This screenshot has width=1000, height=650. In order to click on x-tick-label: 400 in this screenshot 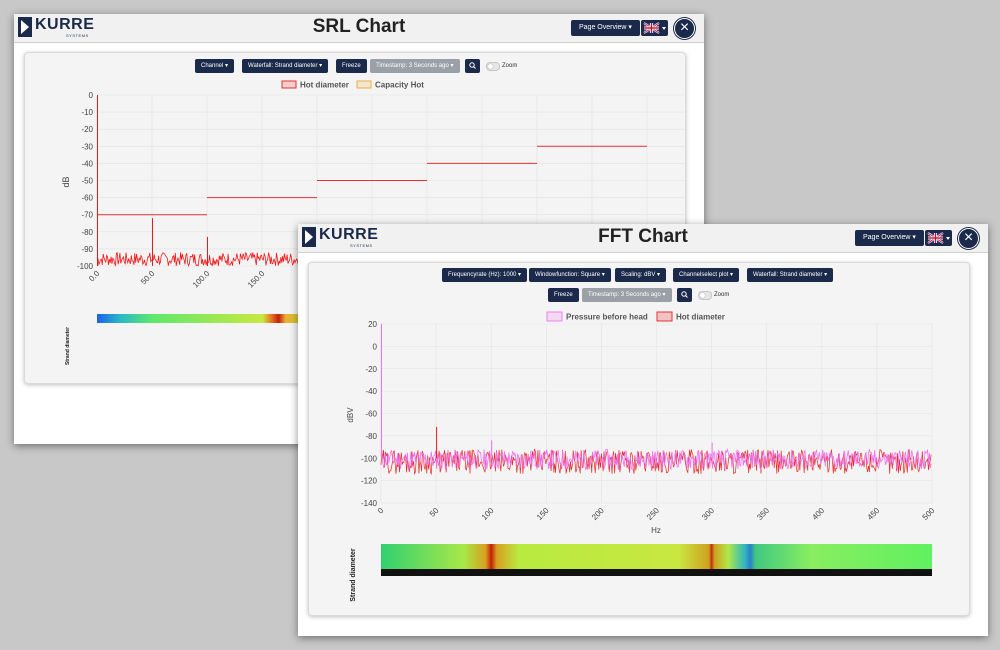, I will do `click(818, 514)`.